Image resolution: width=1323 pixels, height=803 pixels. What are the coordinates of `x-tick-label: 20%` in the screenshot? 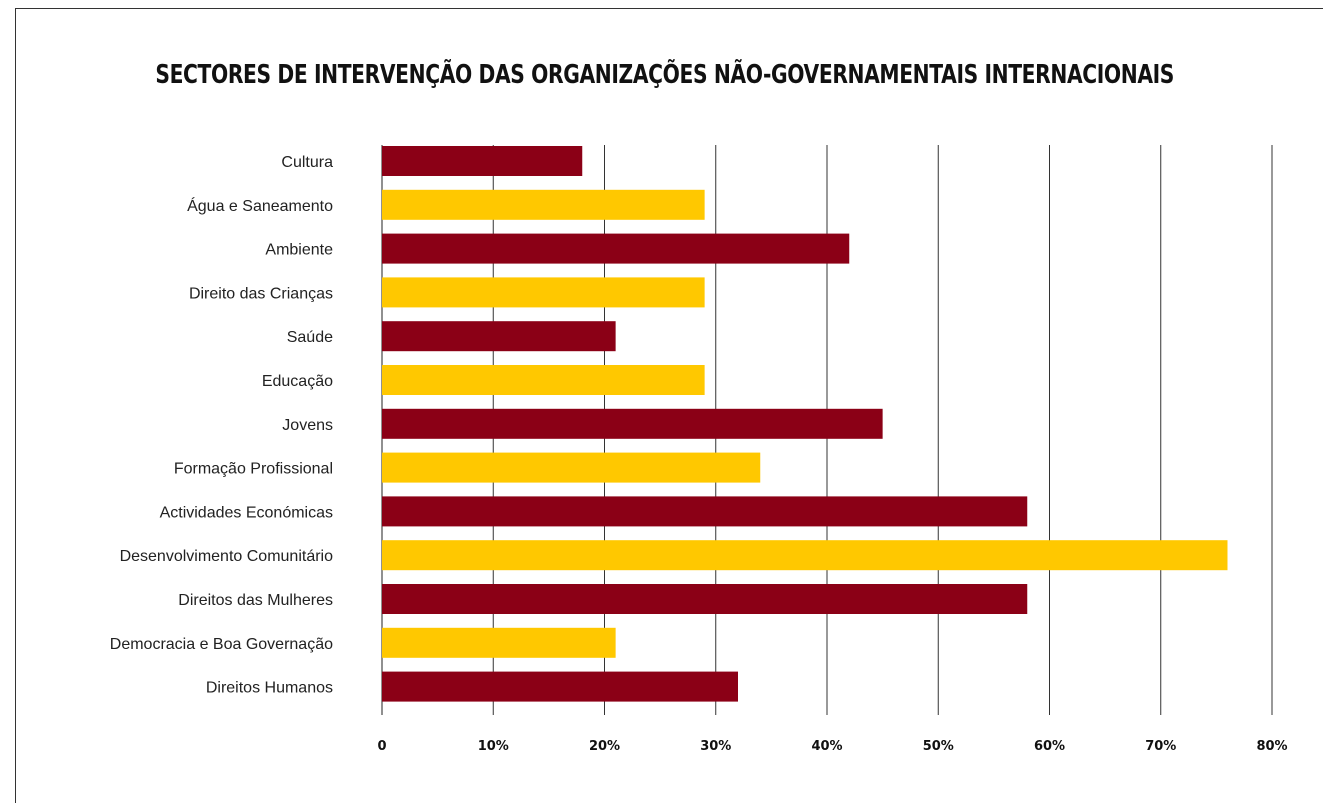 It's located at (604, 746).